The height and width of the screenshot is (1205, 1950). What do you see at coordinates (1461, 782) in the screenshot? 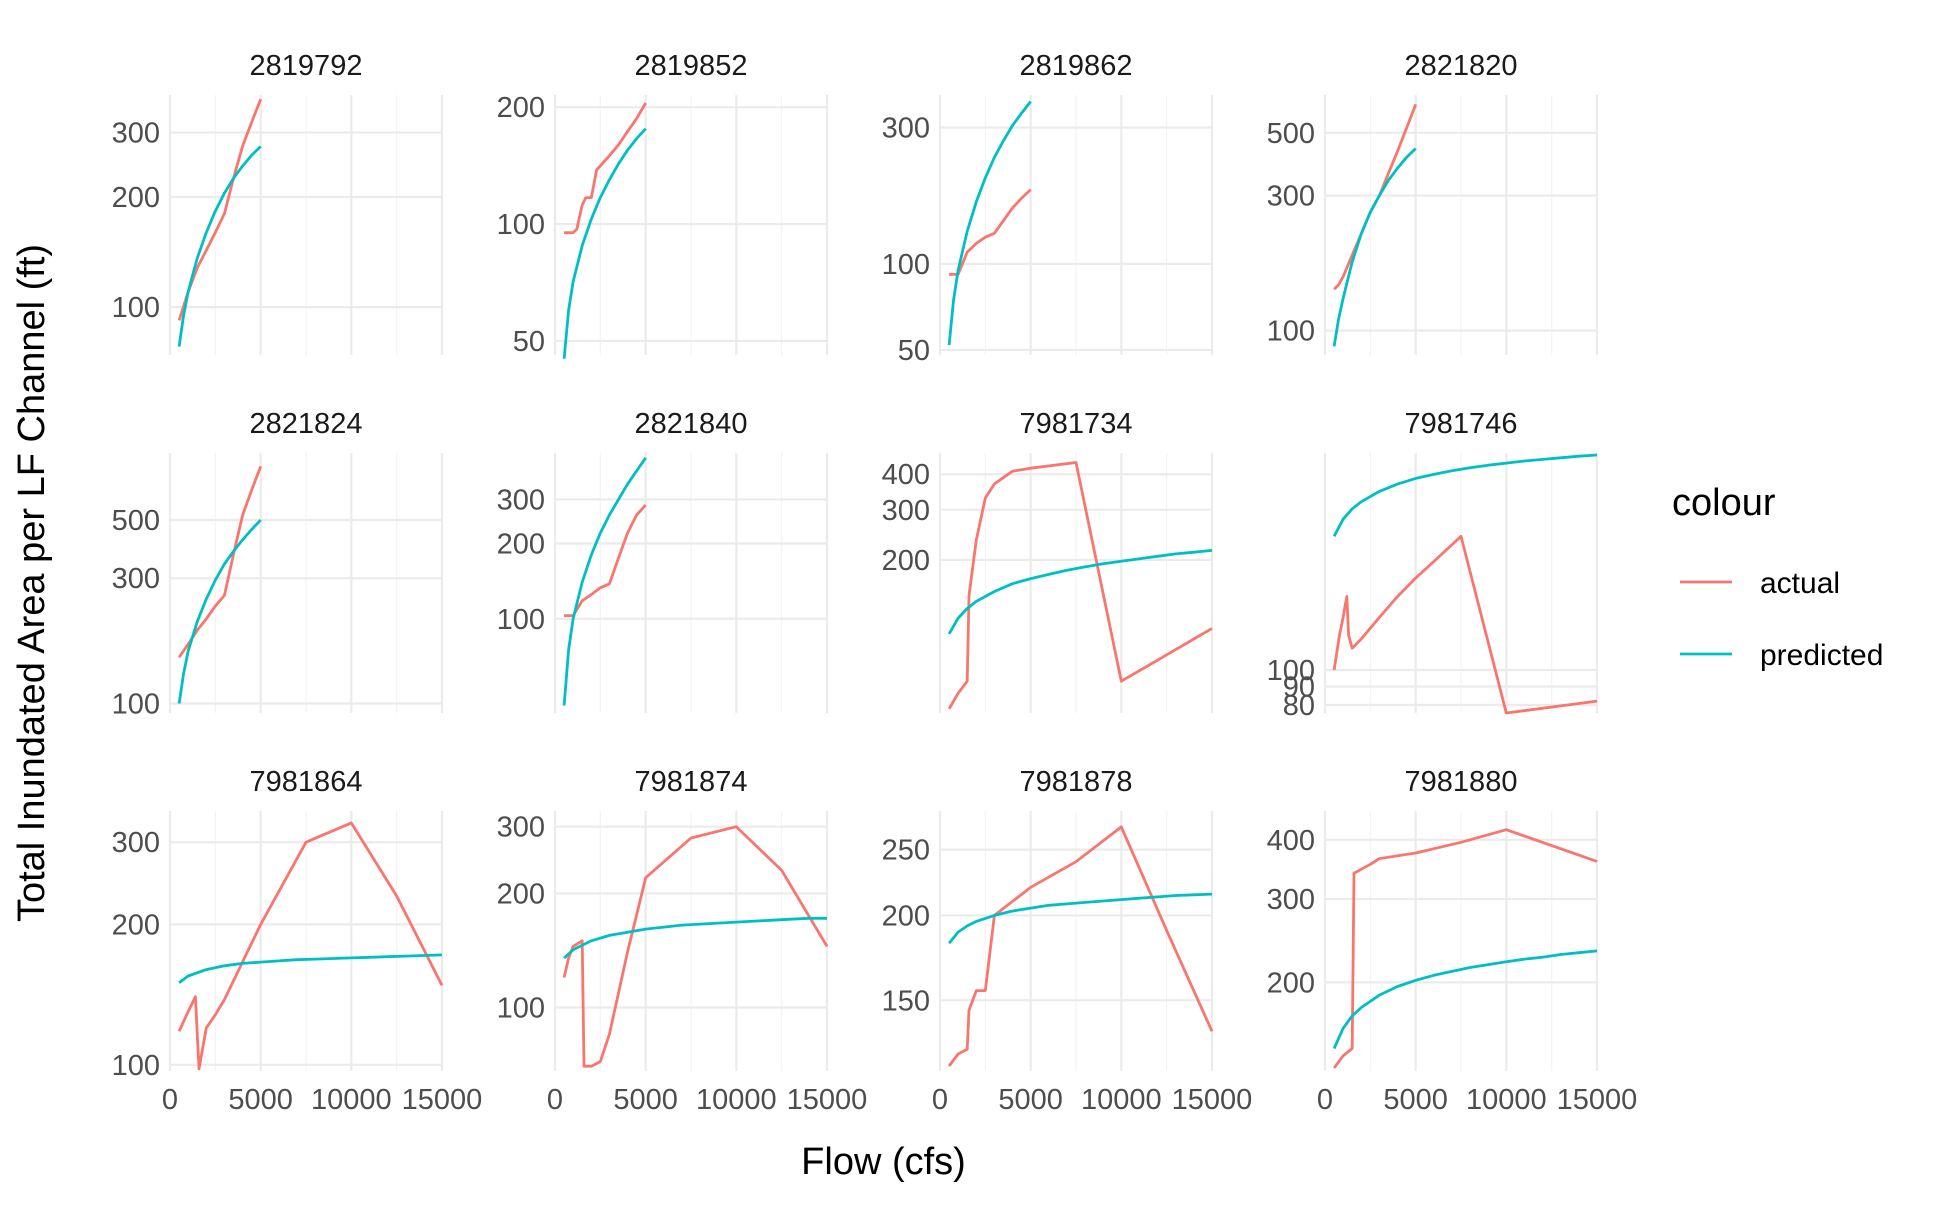
I see `panel-title-7981880: 7981880` at bounding box center [1461, 782].